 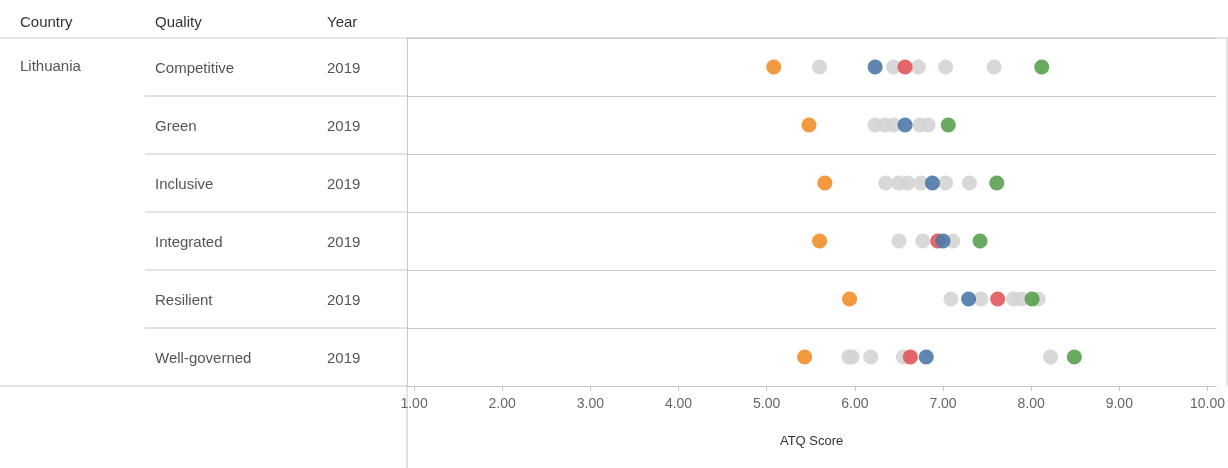 What do you see at coordinates (184, 299) in the screenshot?
I see `y-tick-label: Resilient` at bounding box center [184, 299].